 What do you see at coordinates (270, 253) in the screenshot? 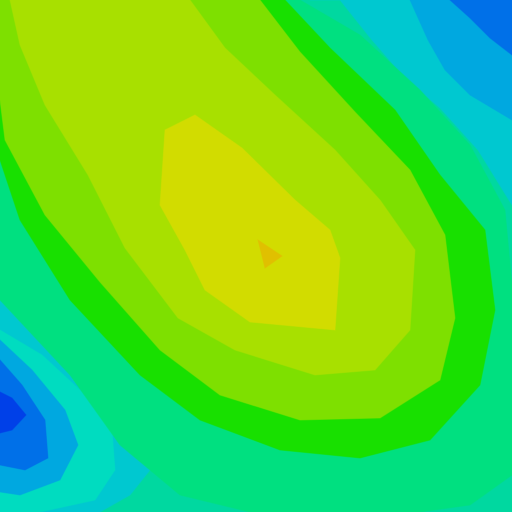
I see `band-8-peak` at bounding box center [270, 253].